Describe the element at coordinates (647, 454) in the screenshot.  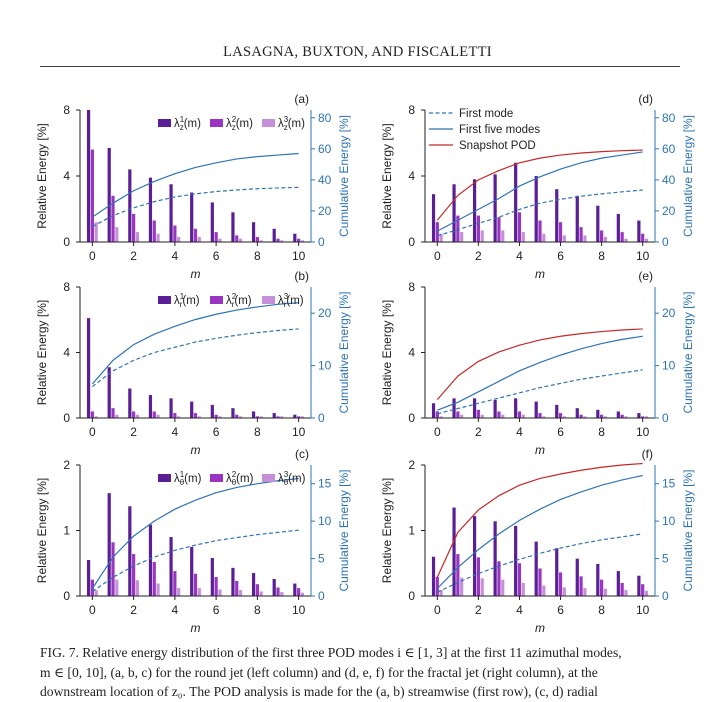
I see `panel-label: (f)` at that location.